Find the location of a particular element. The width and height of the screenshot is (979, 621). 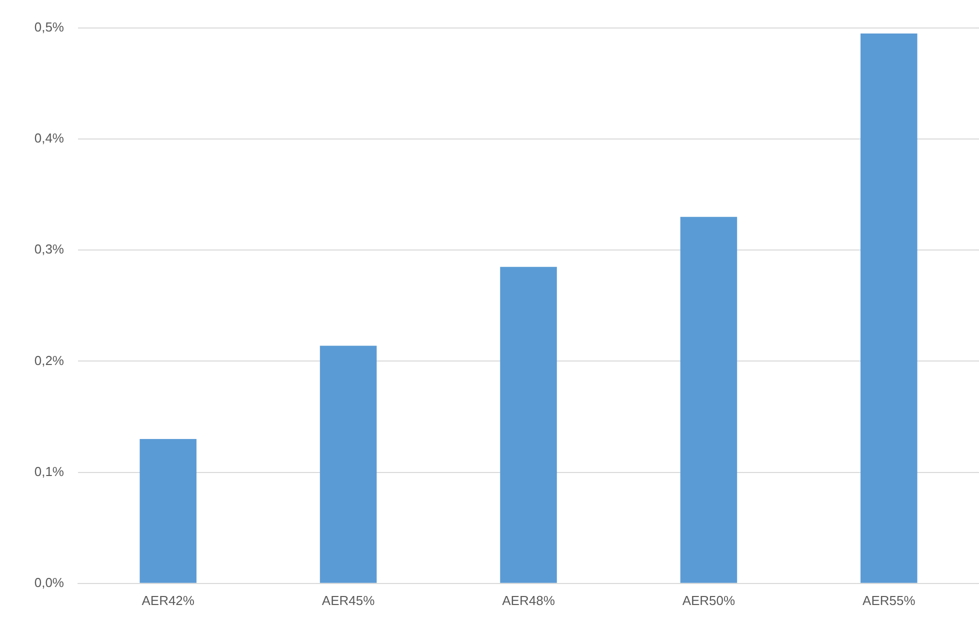

x-tick-label: AER50% is located at coordinates (709, 600).